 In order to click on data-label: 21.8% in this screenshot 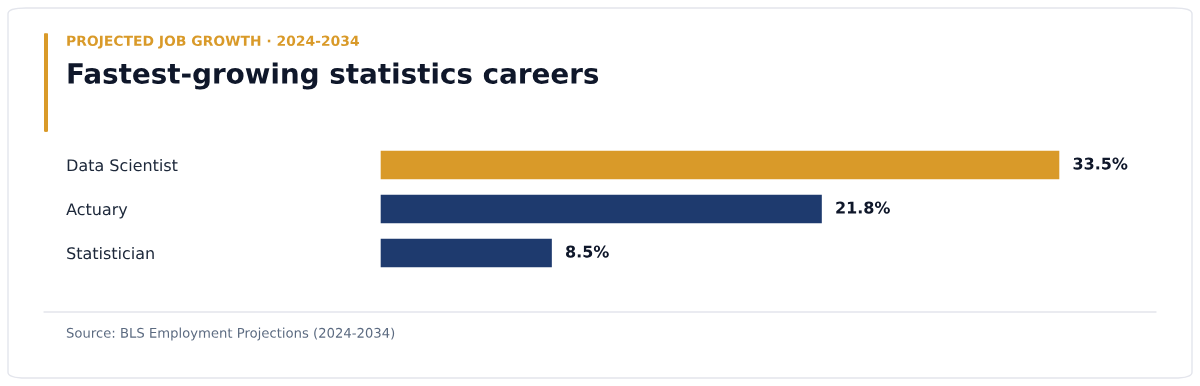, I will do `click(863, 207)`.